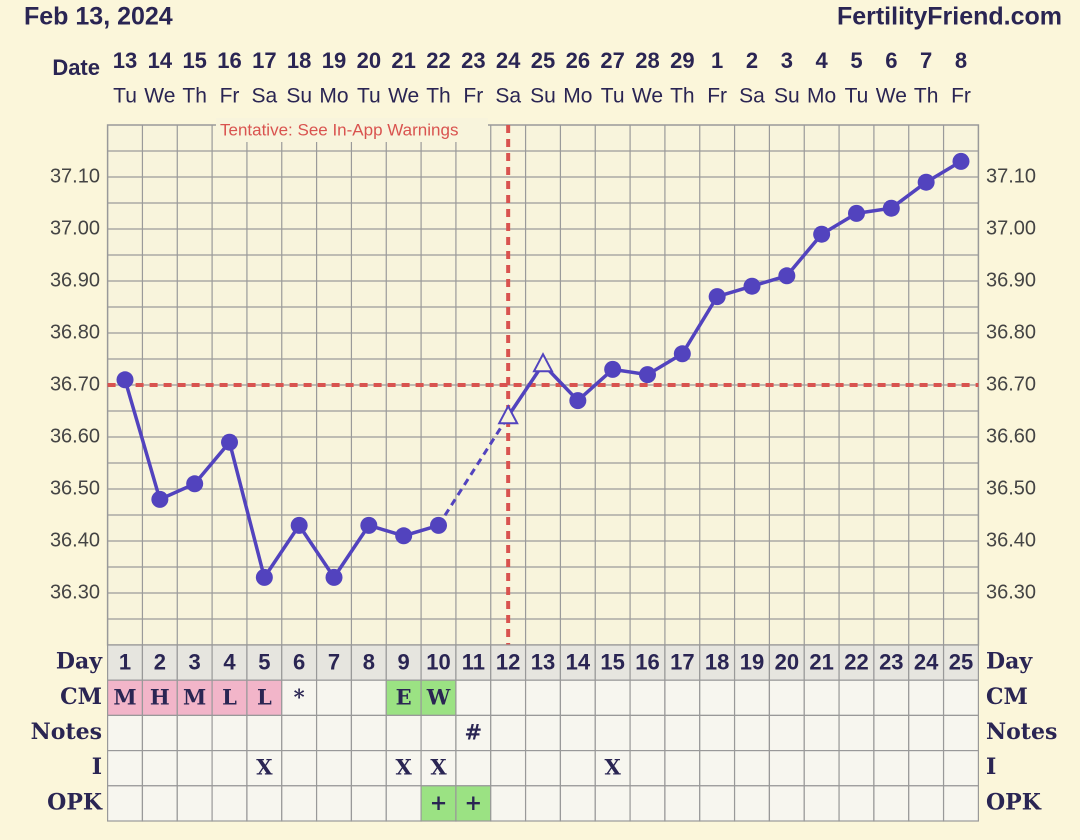 The height and width of the screenshot is (840, 1080). Describe the element at coordinates (75, 280) in the screenshot. I see `y-tick-label: 36.90` at that location.